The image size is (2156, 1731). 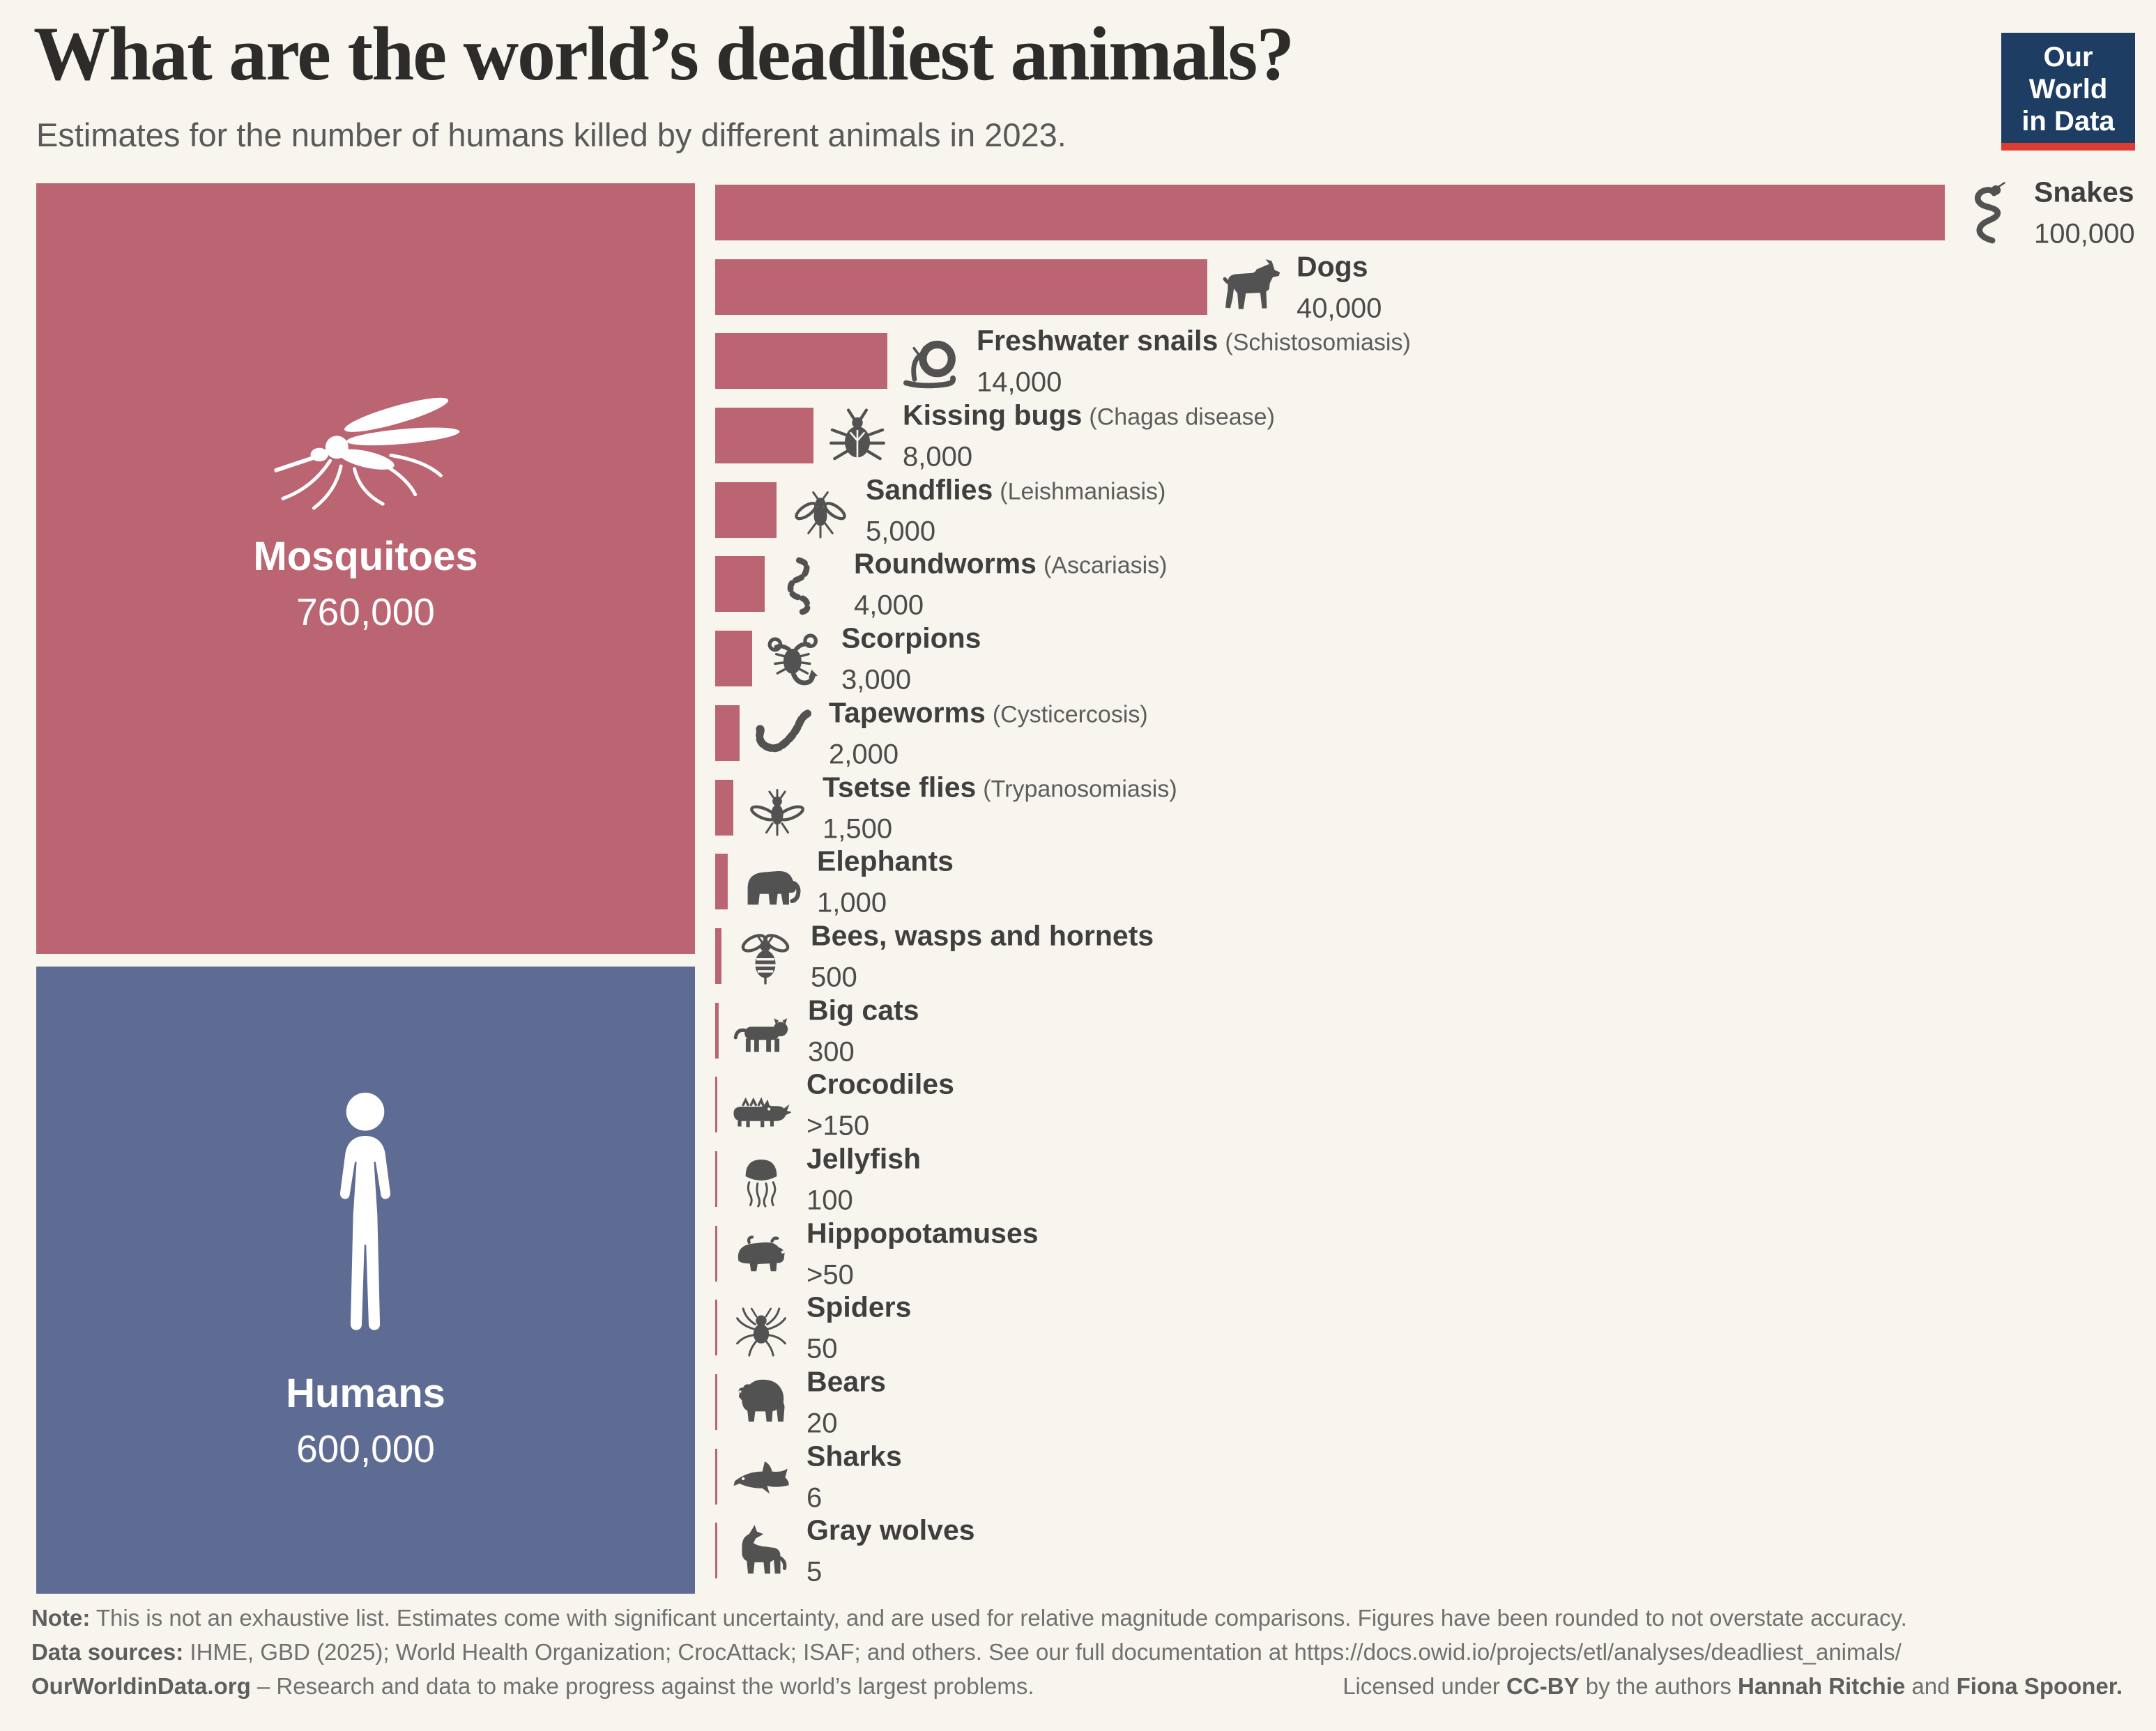 What do you see at coordinates (2068, 73) in the screenshot?
I see `owid-logo-line1: Our World` at bounding box center [2068, 73].